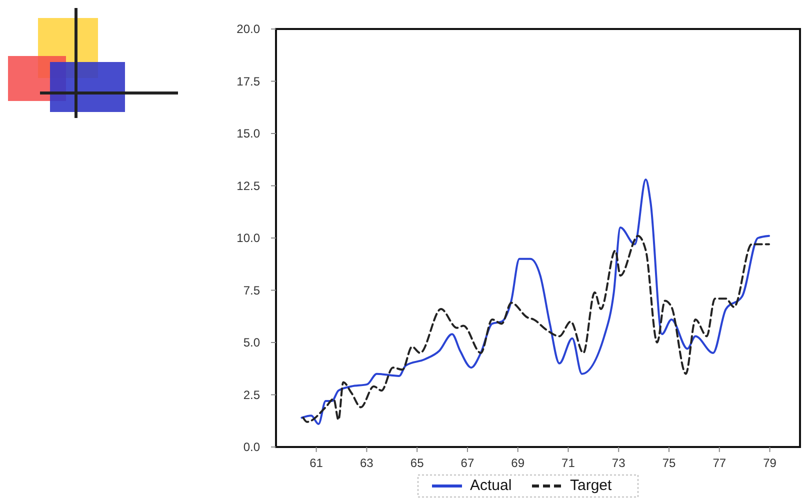 The image size is (804, 502). What do you see at coordinates (248, 29) in the screenshot?
I see `y-tick-label: 20.0` at bounding box center [248, 29].